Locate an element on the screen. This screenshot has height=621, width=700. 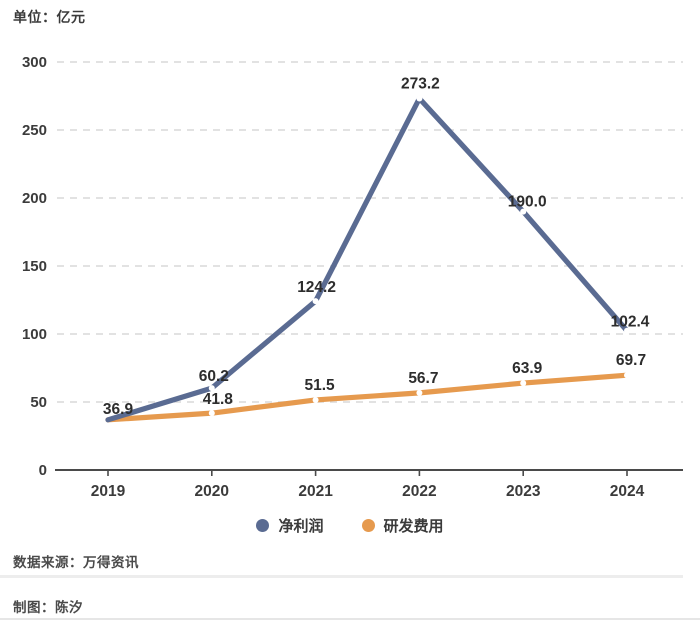
legend-label: 研发费用 is located at coordinates (413, 526).